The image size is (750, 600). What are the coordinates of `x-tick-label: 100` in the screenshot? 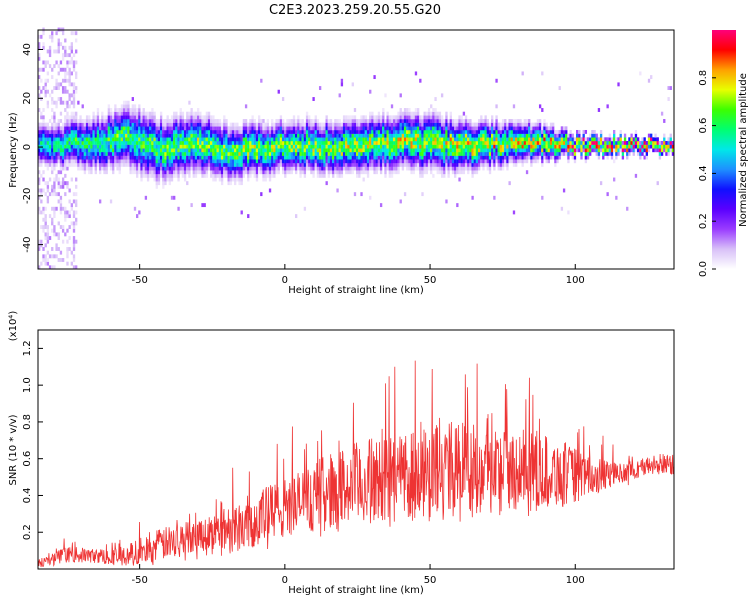 It's located at (575, 580).